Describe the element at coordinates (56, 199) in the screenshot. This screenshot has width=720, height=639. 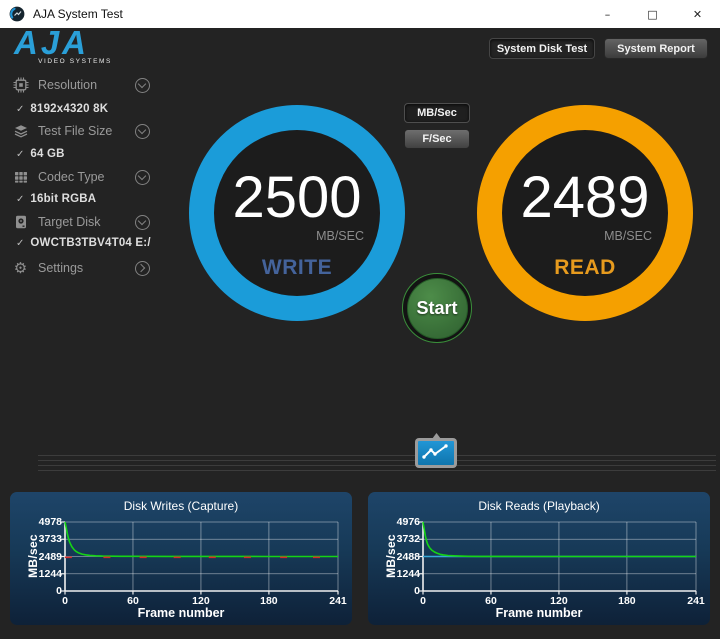
I see `codec-type-value: ✓ 16bit RGBA` at that location.